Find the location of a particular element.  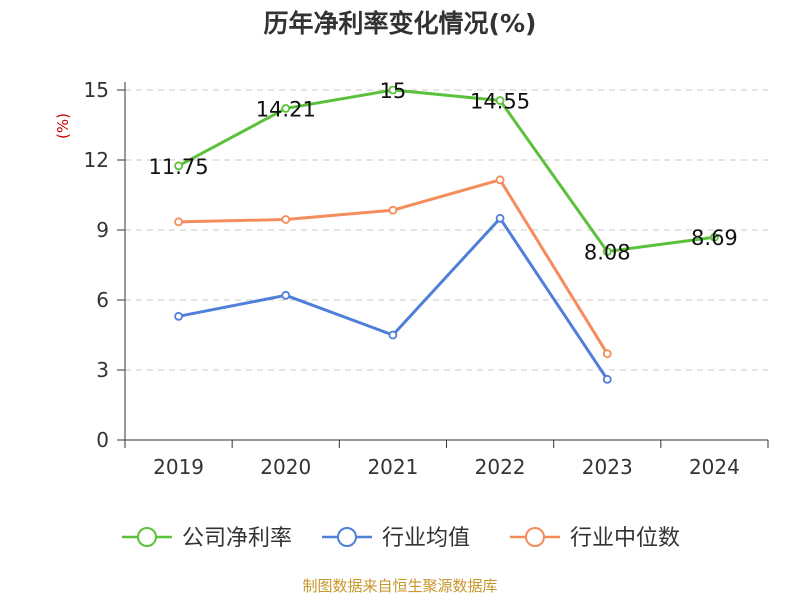

legend-label: 行业均值 is located at coordinates (426, 538).